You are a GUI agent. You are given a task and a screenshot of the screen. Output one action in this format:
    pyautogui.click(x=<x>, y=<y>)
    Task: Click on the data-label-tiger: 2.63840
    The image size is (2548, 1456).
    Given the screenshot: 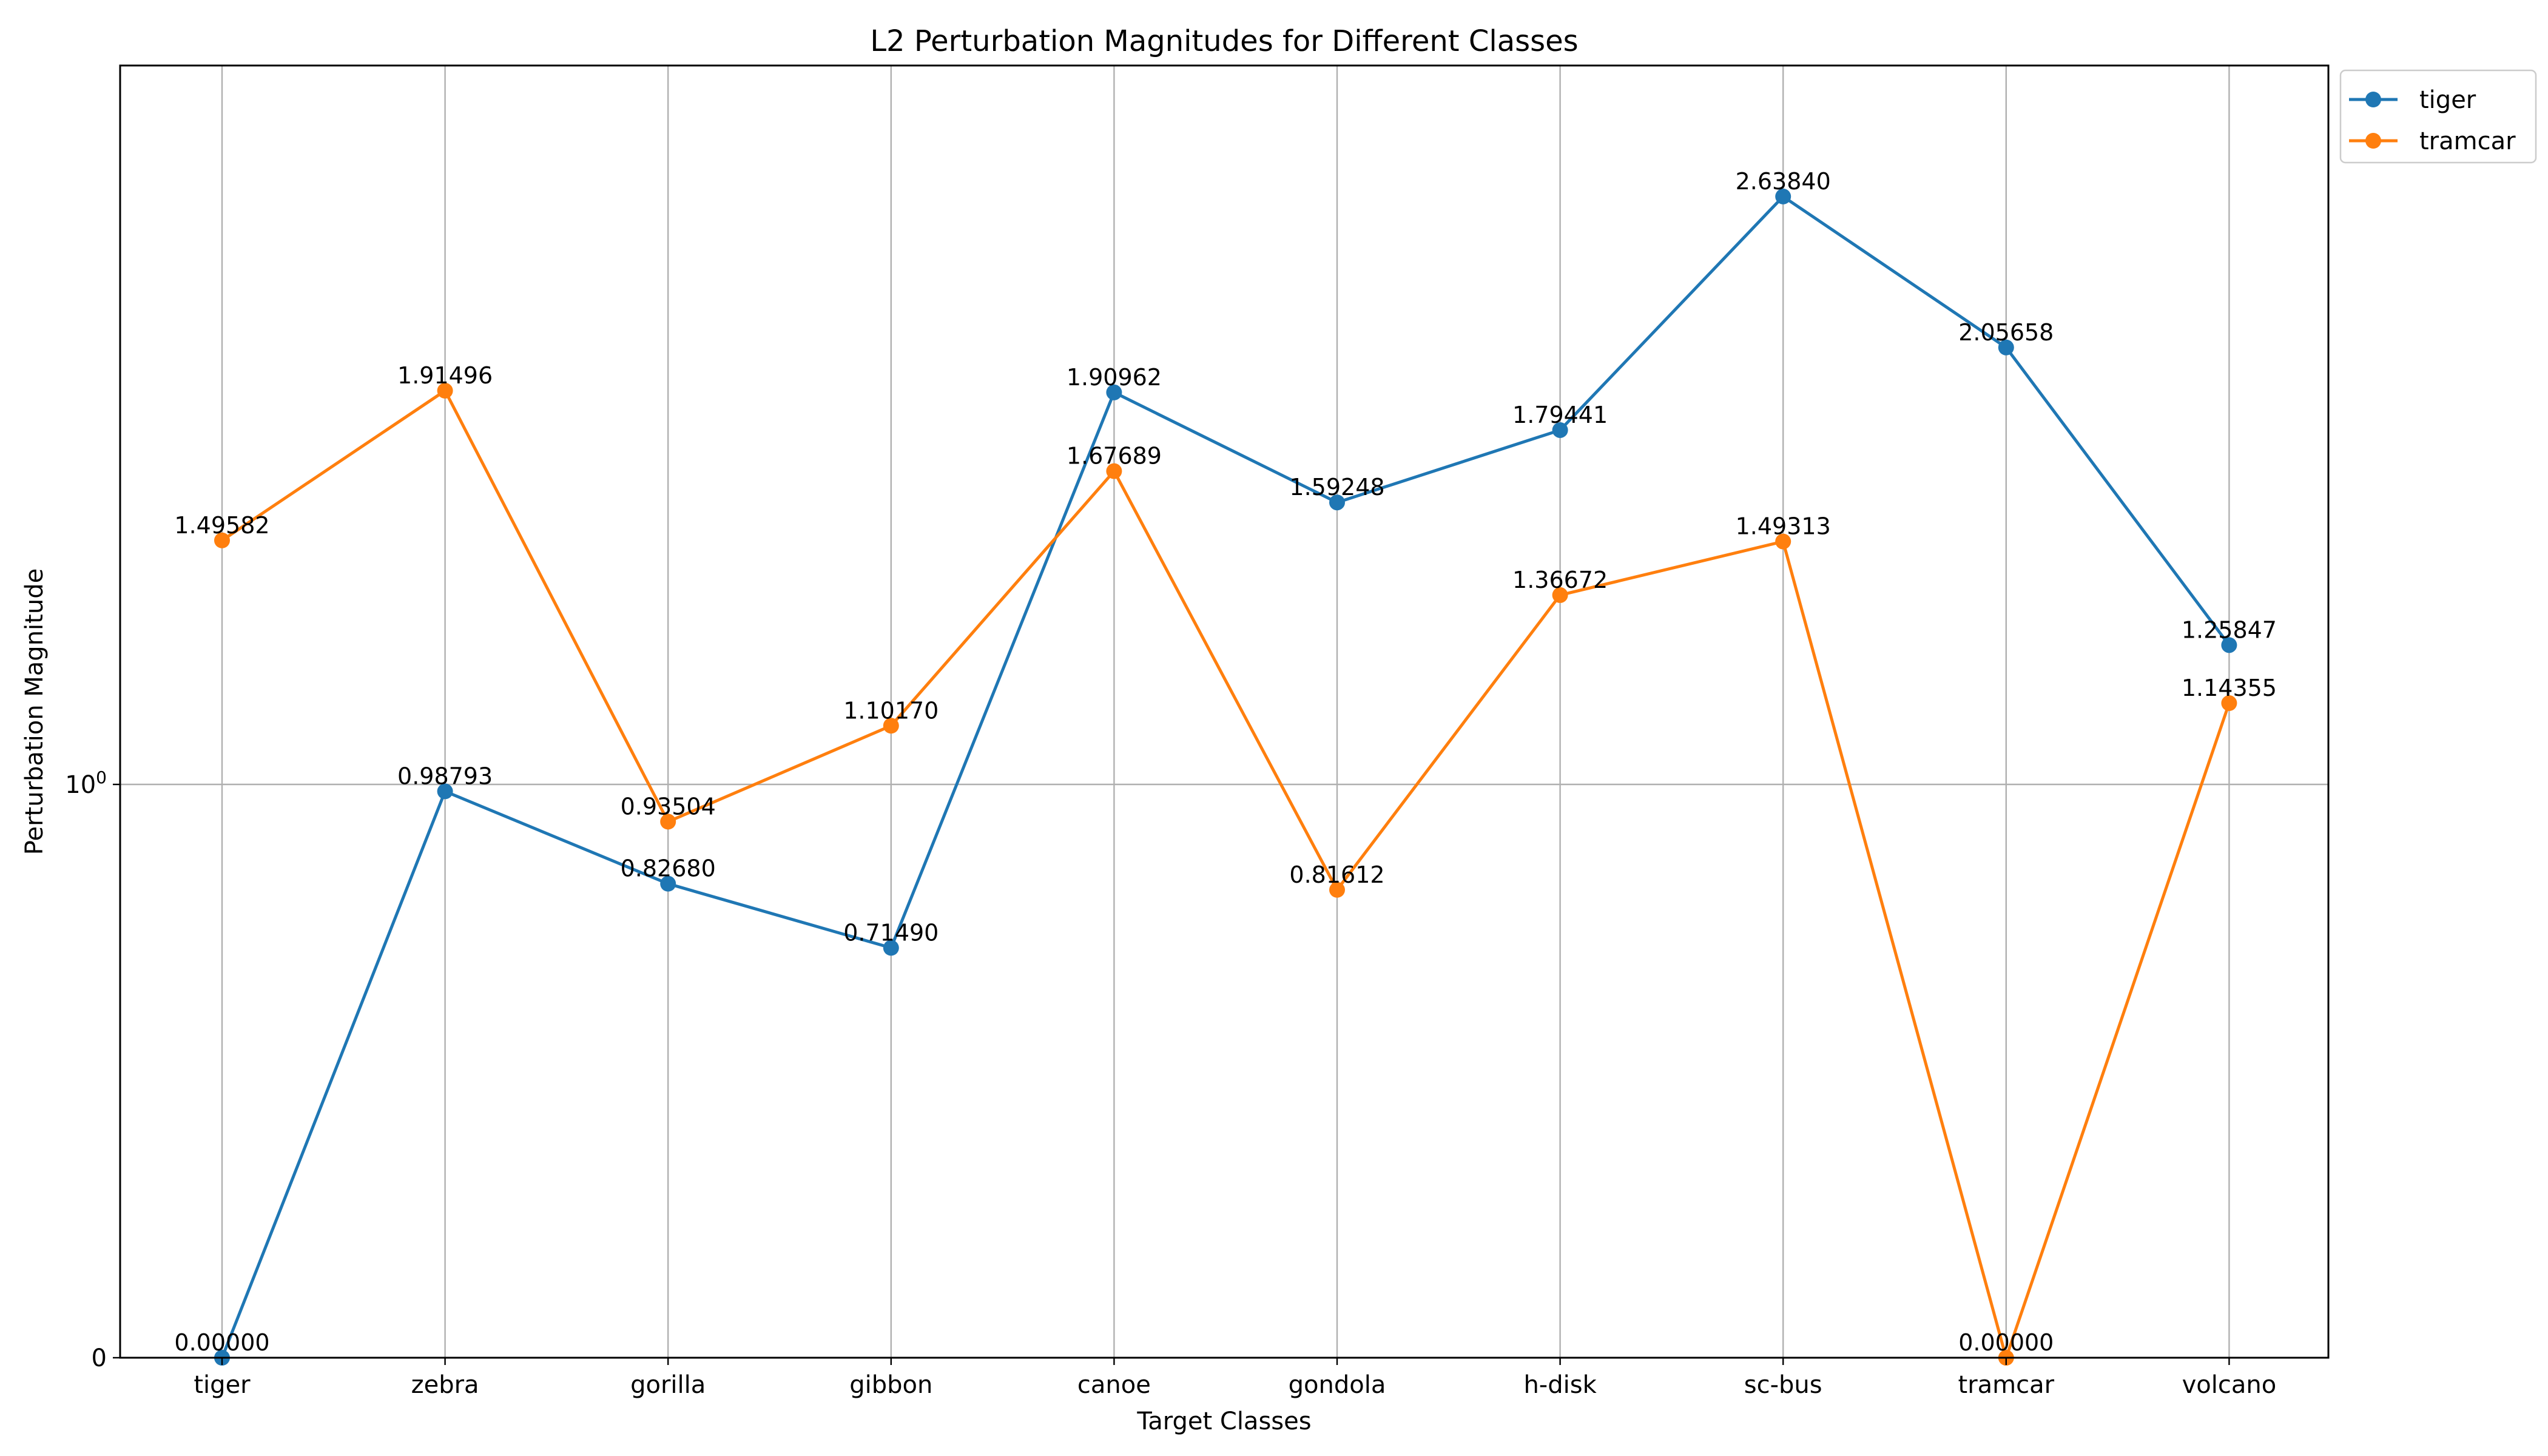 What is the action you would take?
    pyautogui.click(x=1783, y=181)
    